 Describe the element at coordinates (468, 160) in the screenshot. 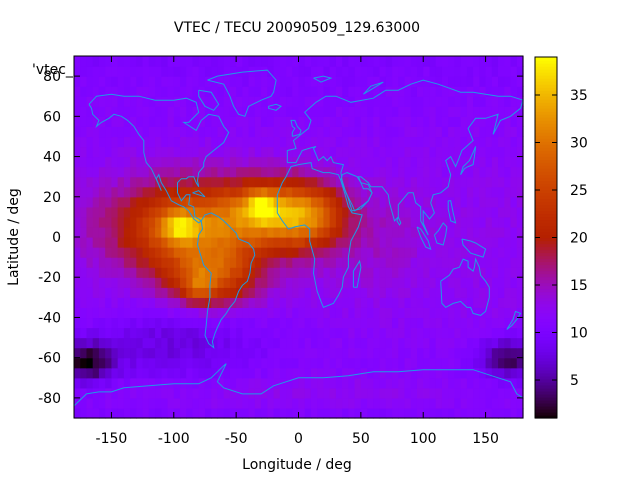

I see `coastline-japan` at that location.